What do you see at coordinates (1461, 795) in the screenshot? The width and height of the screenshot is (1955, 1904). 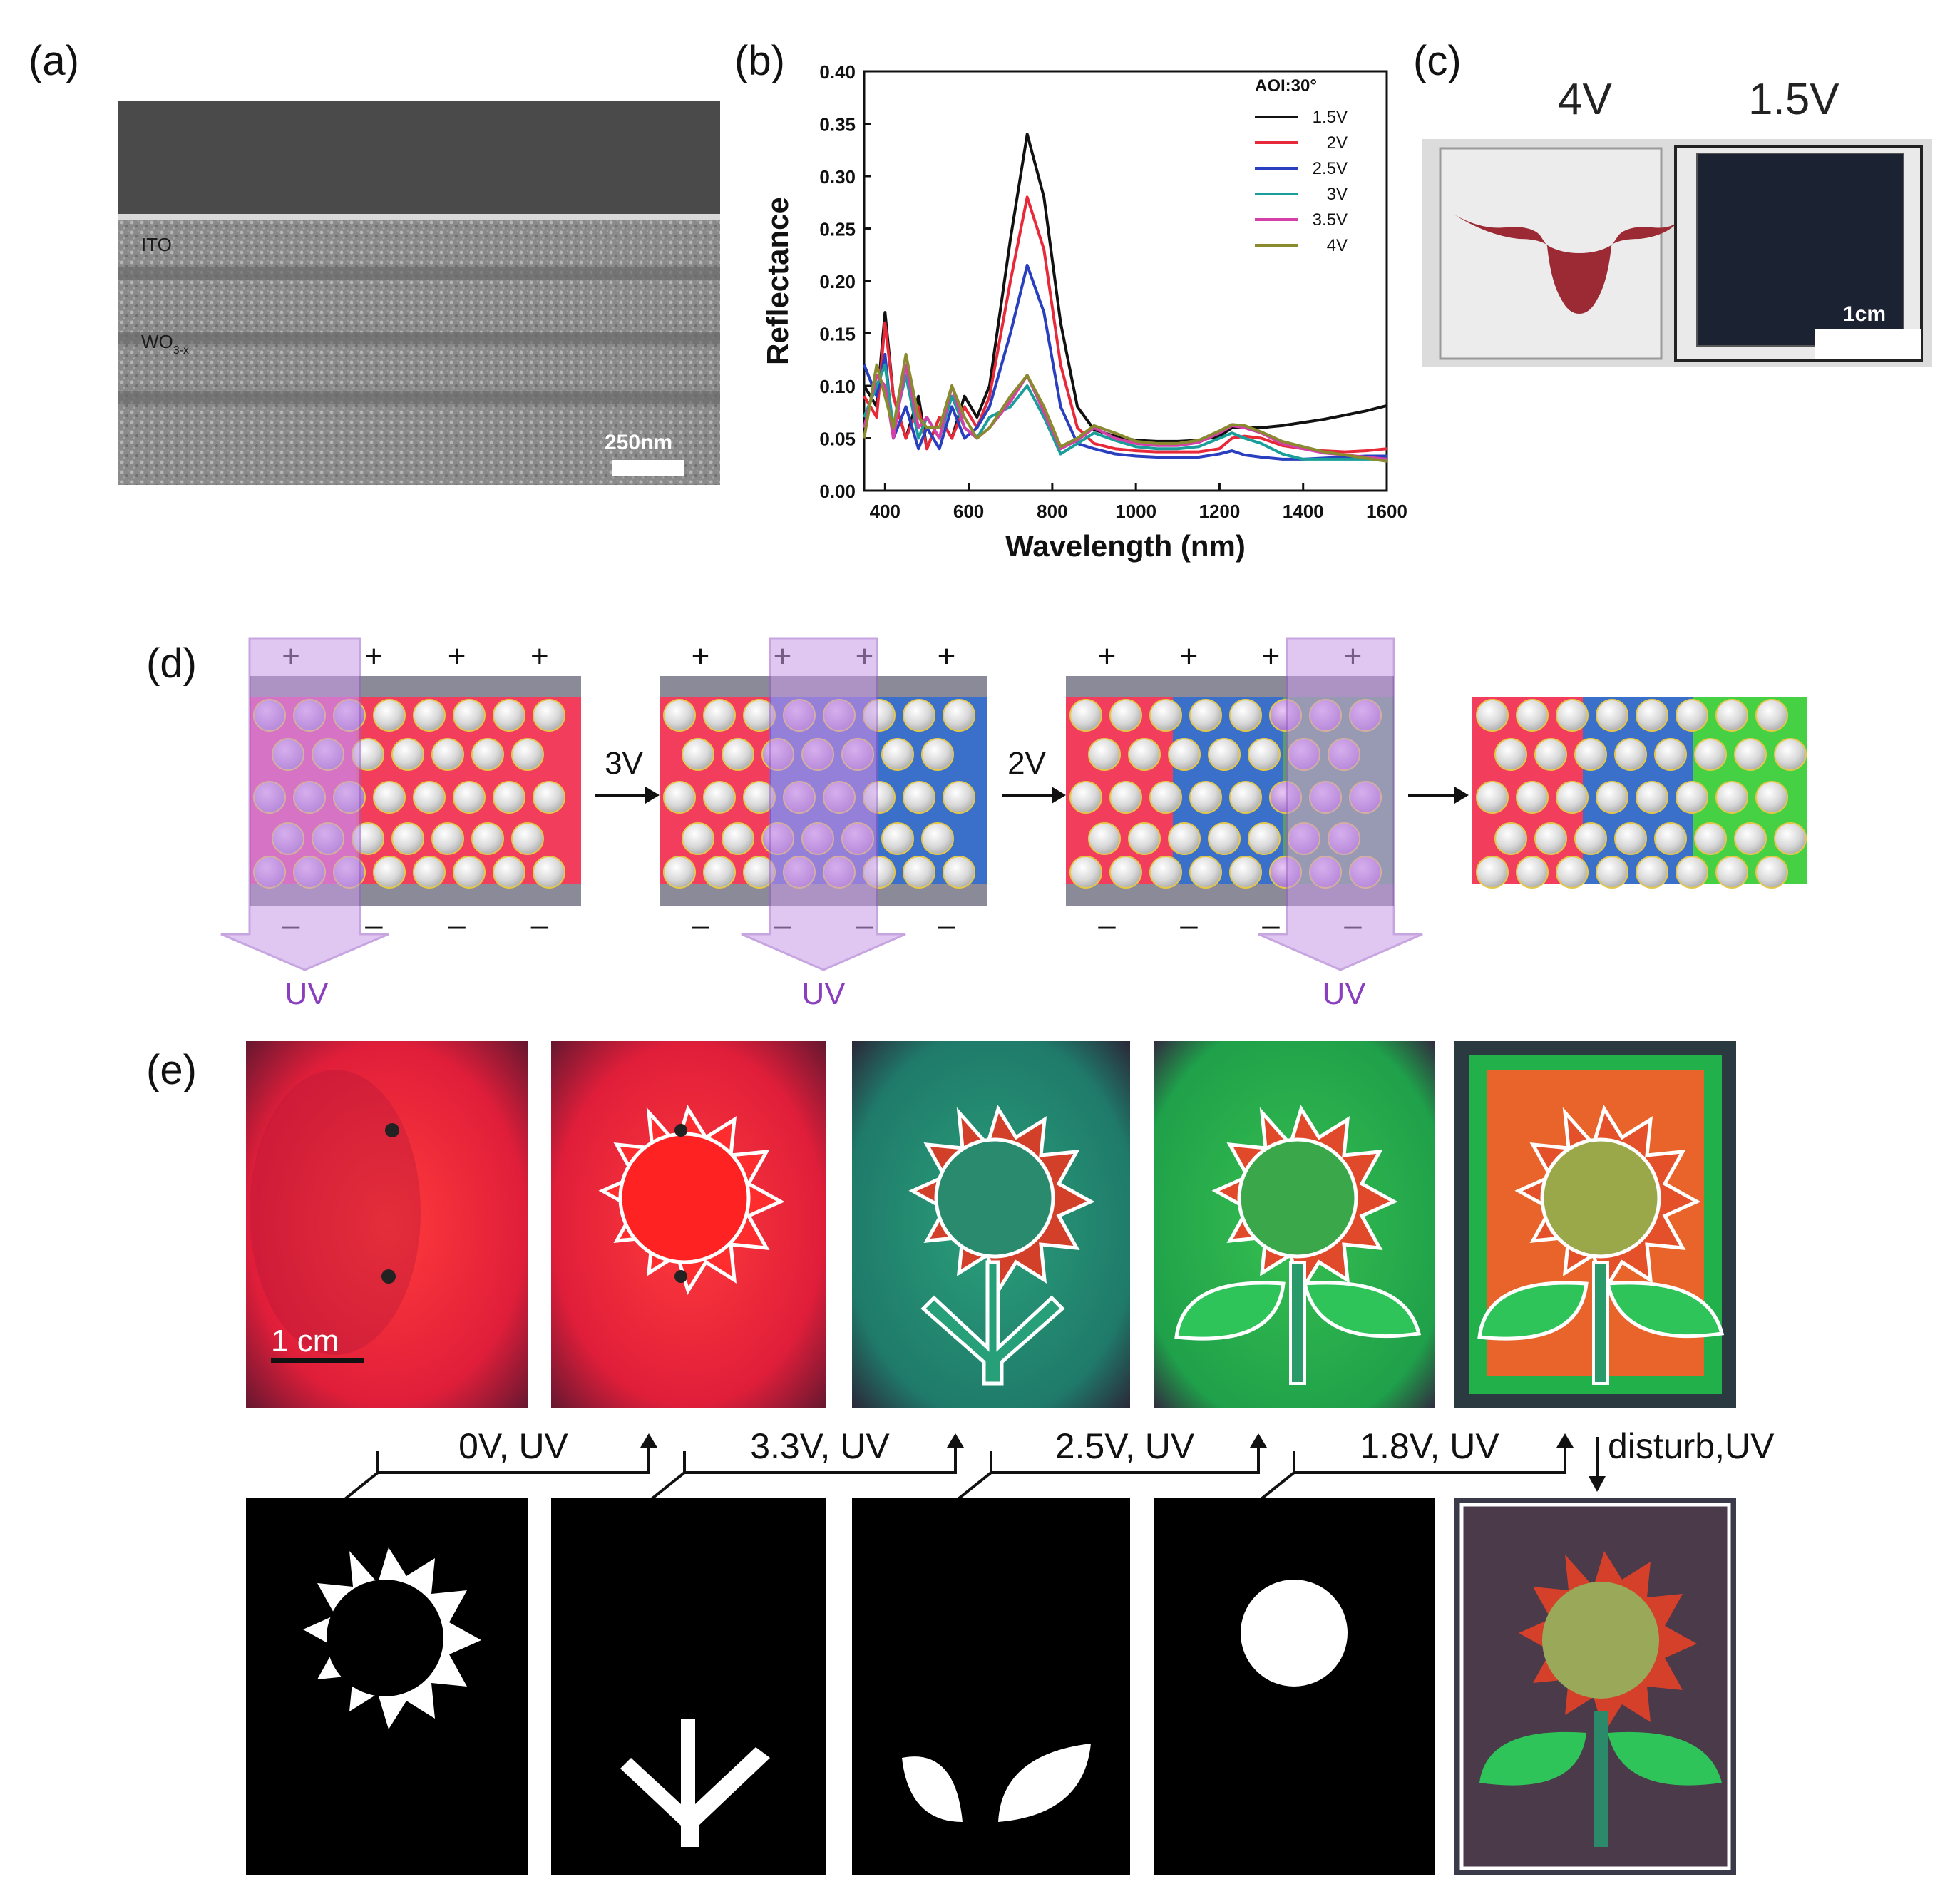 I see `arrow-final-head` at bounding box center [1461, 795].